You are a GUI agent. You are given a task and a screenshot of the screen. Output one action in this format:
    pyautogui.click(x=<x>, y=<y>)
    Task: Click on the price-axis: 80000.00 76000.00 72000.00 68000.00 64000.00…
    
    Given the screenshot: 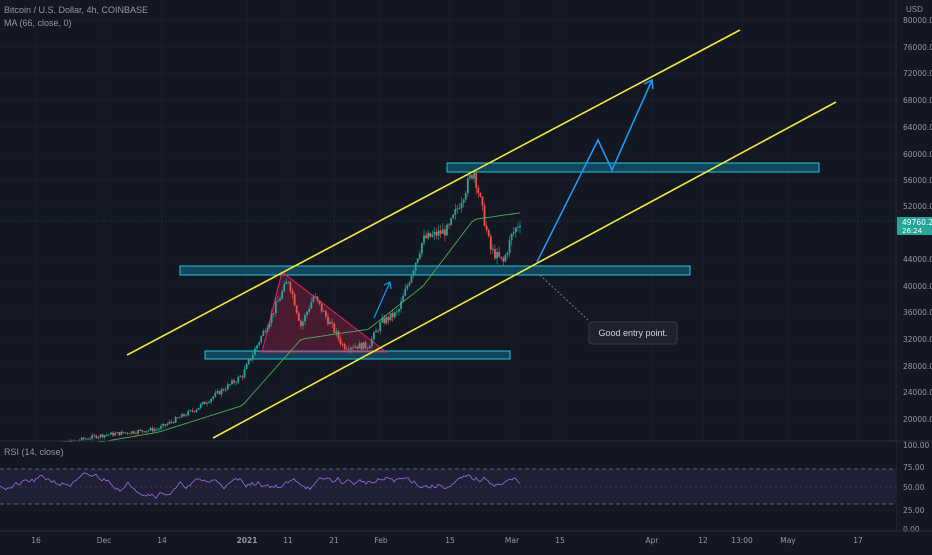 What is the action you would take?
    pyautogui.click(x=917, y=220)
    